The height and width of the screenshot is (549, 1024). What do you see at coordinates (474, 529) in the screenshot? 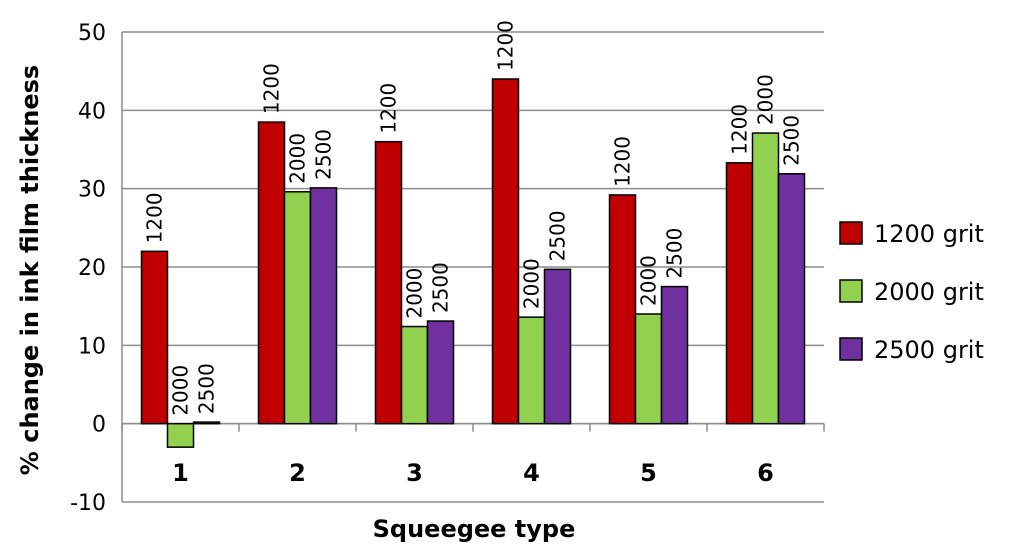
I see `x-axis-title: Squeegee type` at bounding box center [474, 529].